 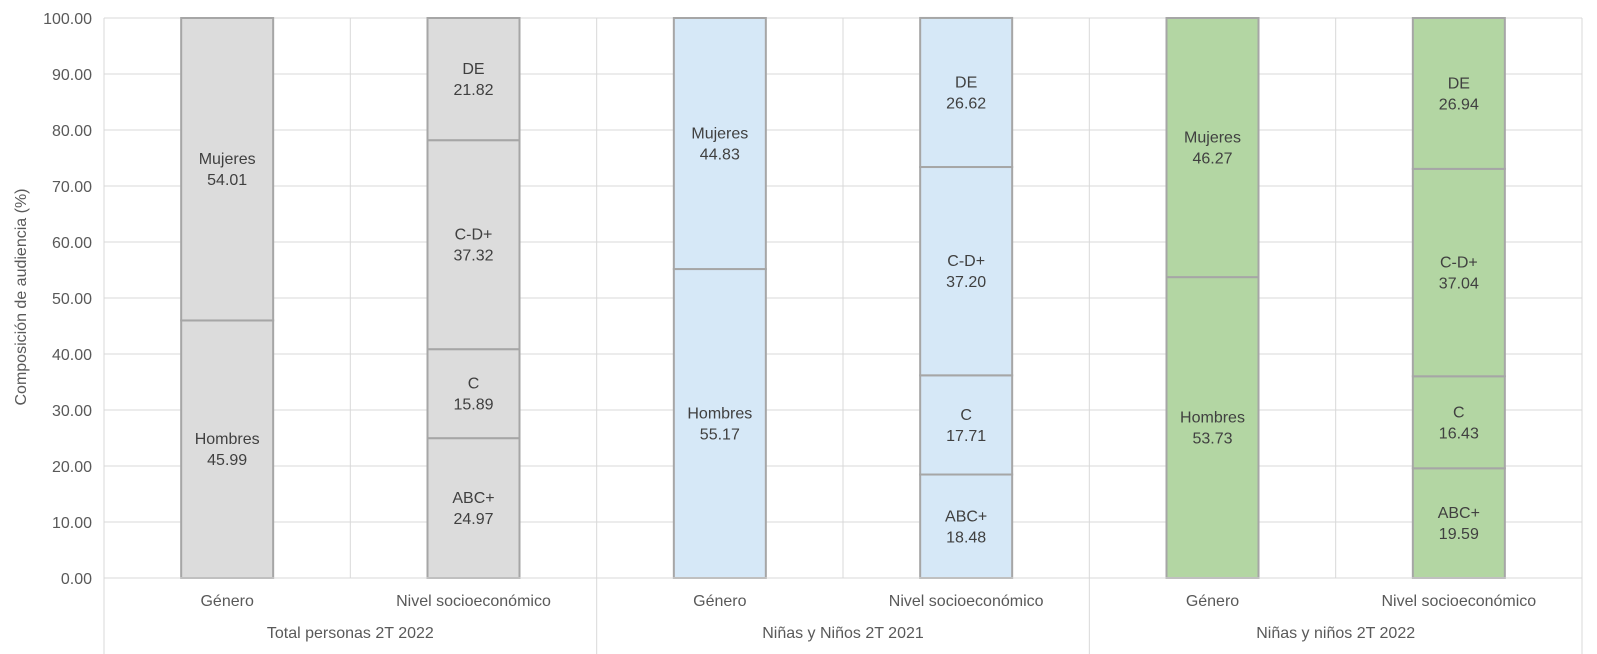 What do you see at coordinates (1212, 159) in the screenshot?
I see `segment-value-label: 46.27` at bounding box center [1212, 159].